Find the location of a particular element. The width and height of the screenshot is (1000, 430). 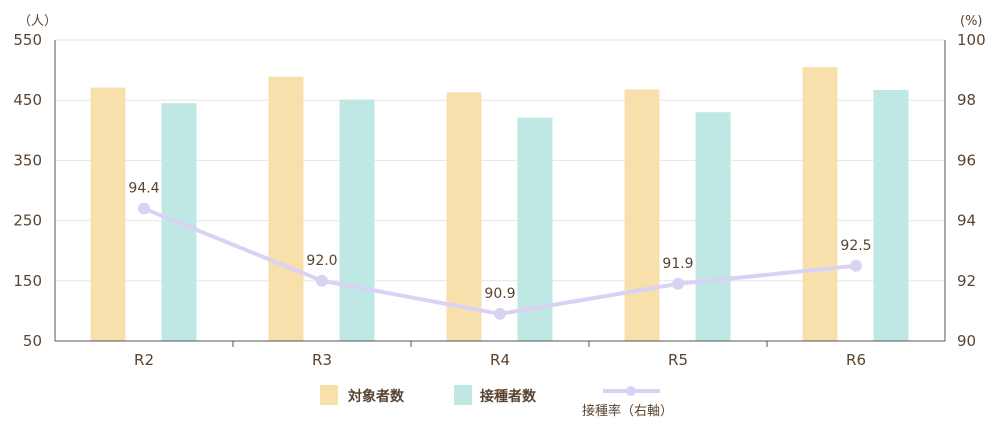

left-tick-label: 550 is located at coordinates (27, 40).